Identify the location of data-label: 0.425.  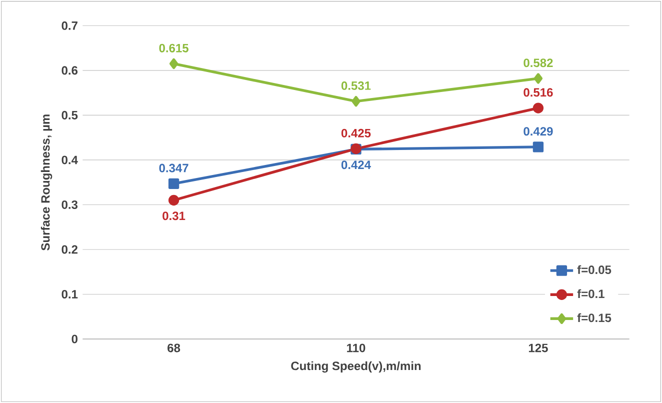
(356, 133).